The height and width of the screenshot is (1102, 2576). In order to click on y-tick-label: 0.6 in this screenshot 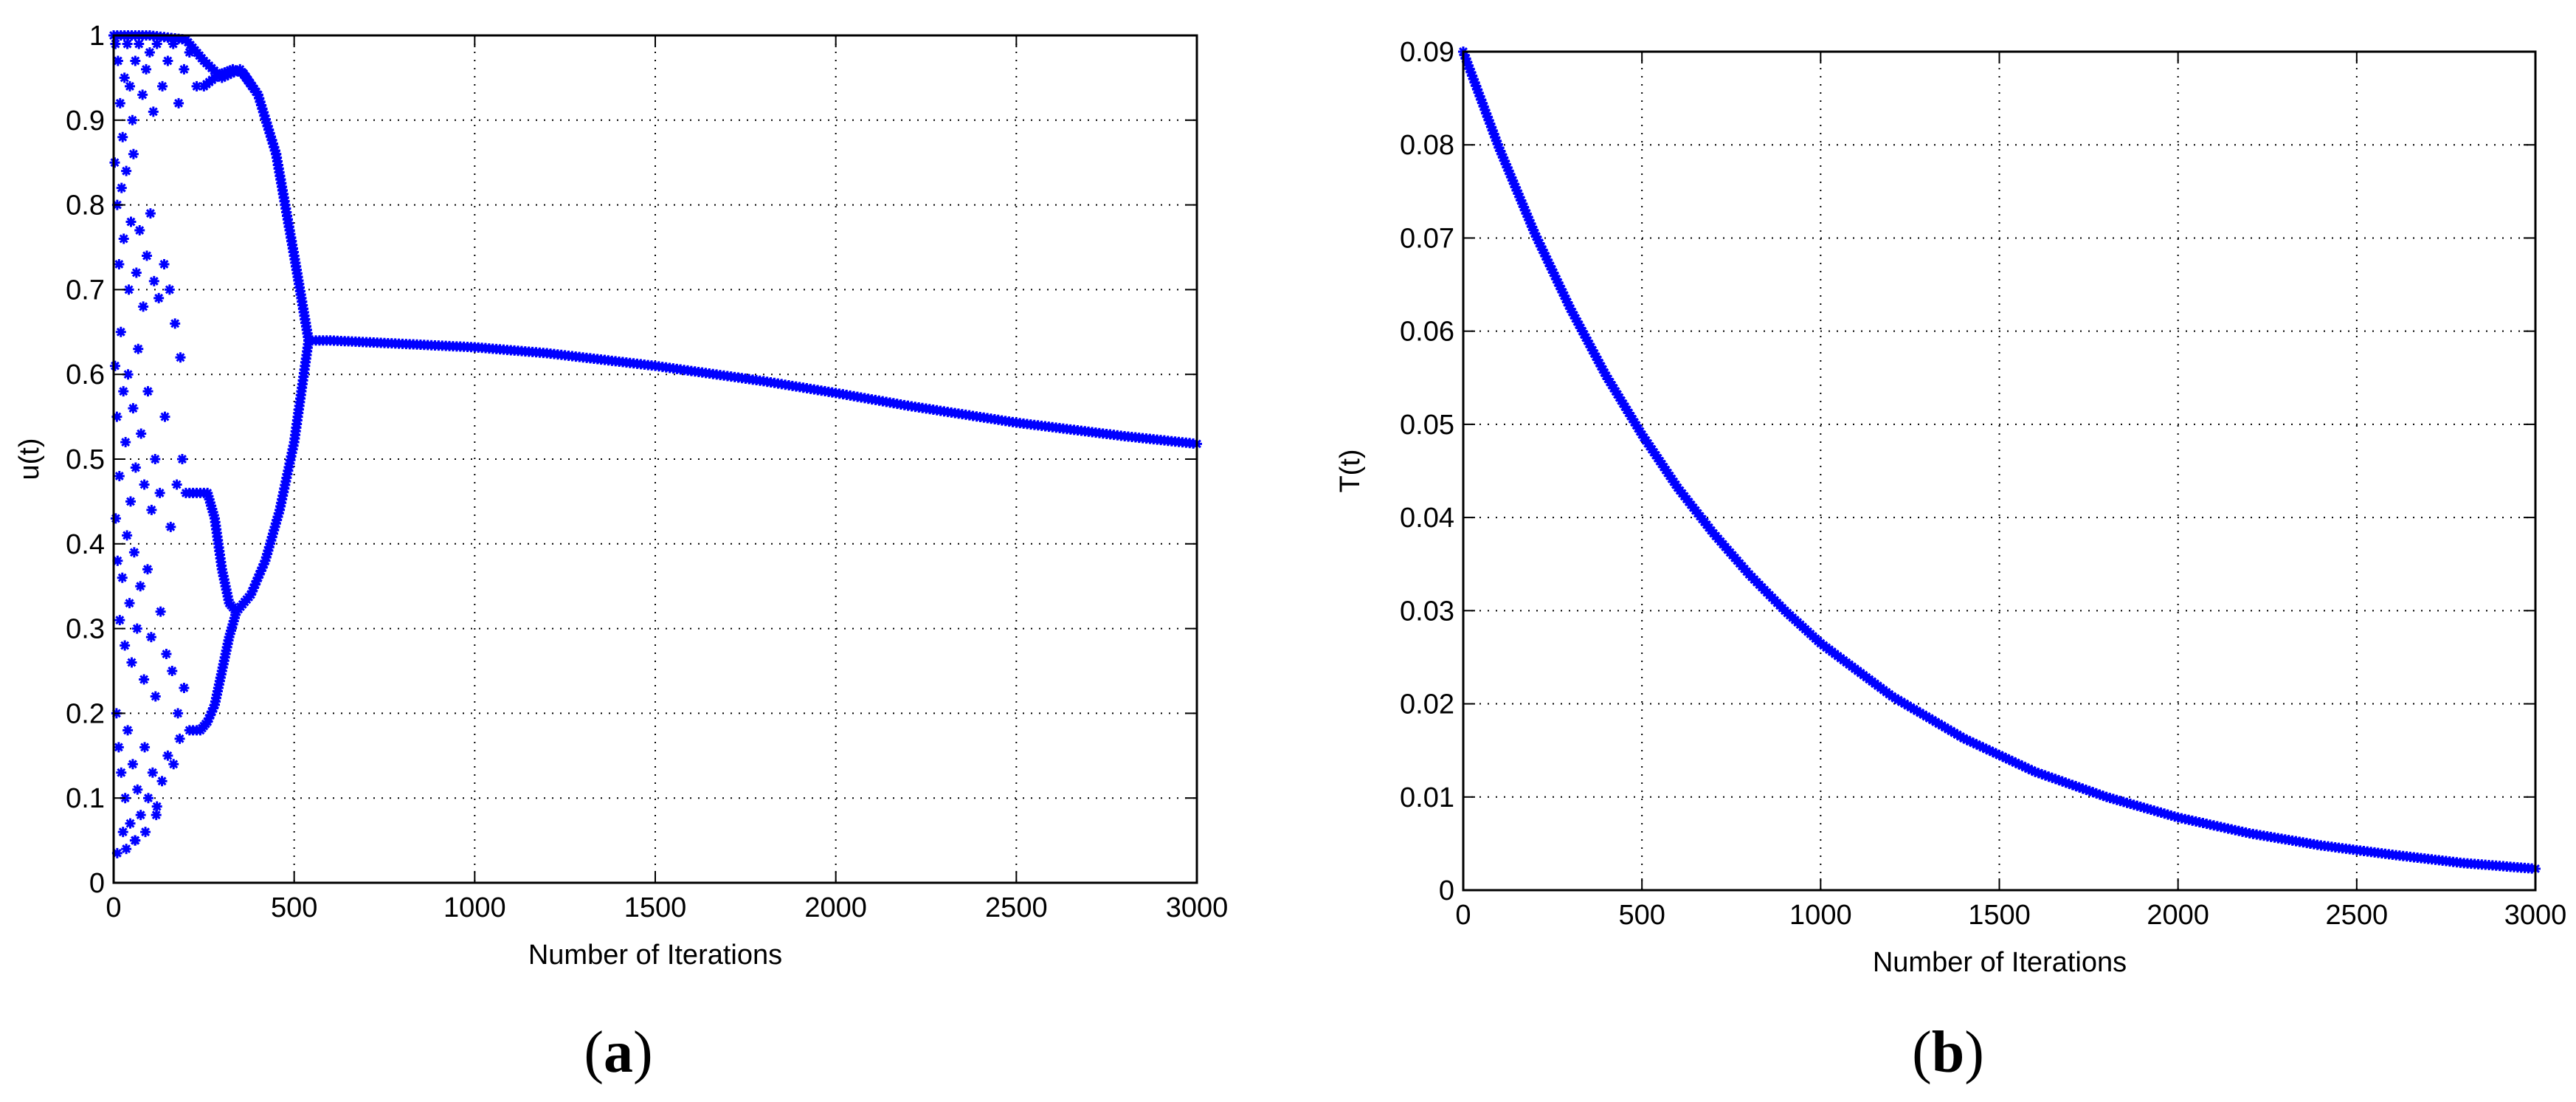, I will do `click(85, 374)`.